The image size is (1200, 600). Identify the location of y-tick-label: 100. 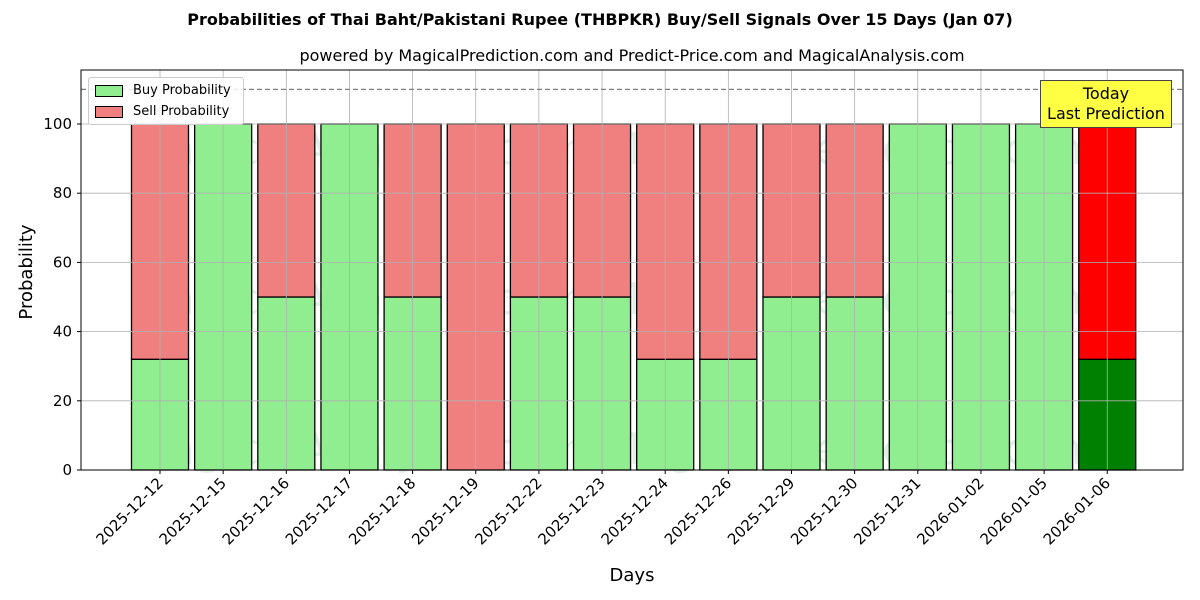
(57, 124).